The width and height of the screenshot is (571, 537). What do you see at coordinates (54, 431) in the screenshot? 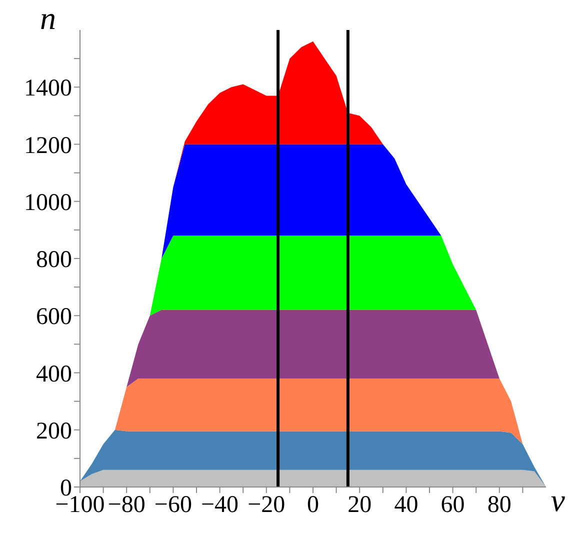
I see `y-tick-label: 200` at bounding box center [54, 431].